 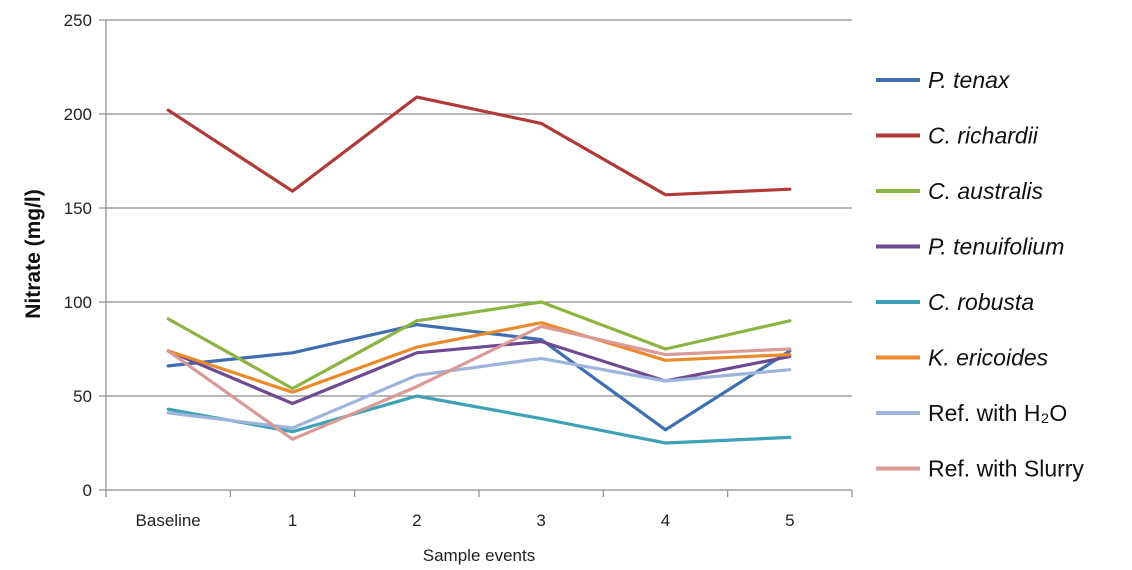 I want to click on x-tick-label: 2, so click(x=416, y=520).